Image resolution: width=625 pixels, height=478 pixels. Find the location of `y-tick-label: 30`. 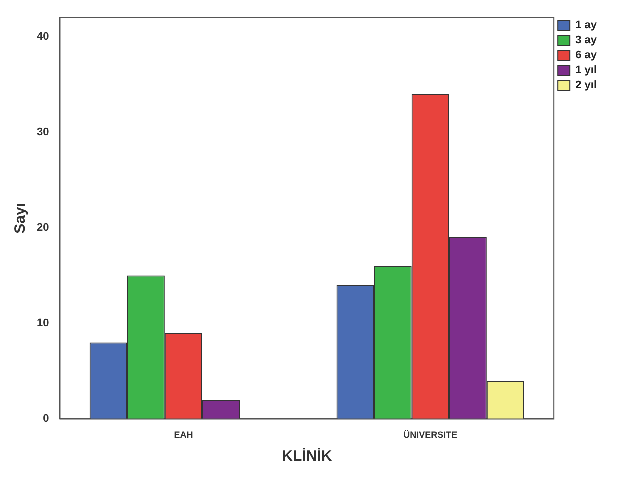

y-tick-label: 30 is located at coordinates (43, 132).